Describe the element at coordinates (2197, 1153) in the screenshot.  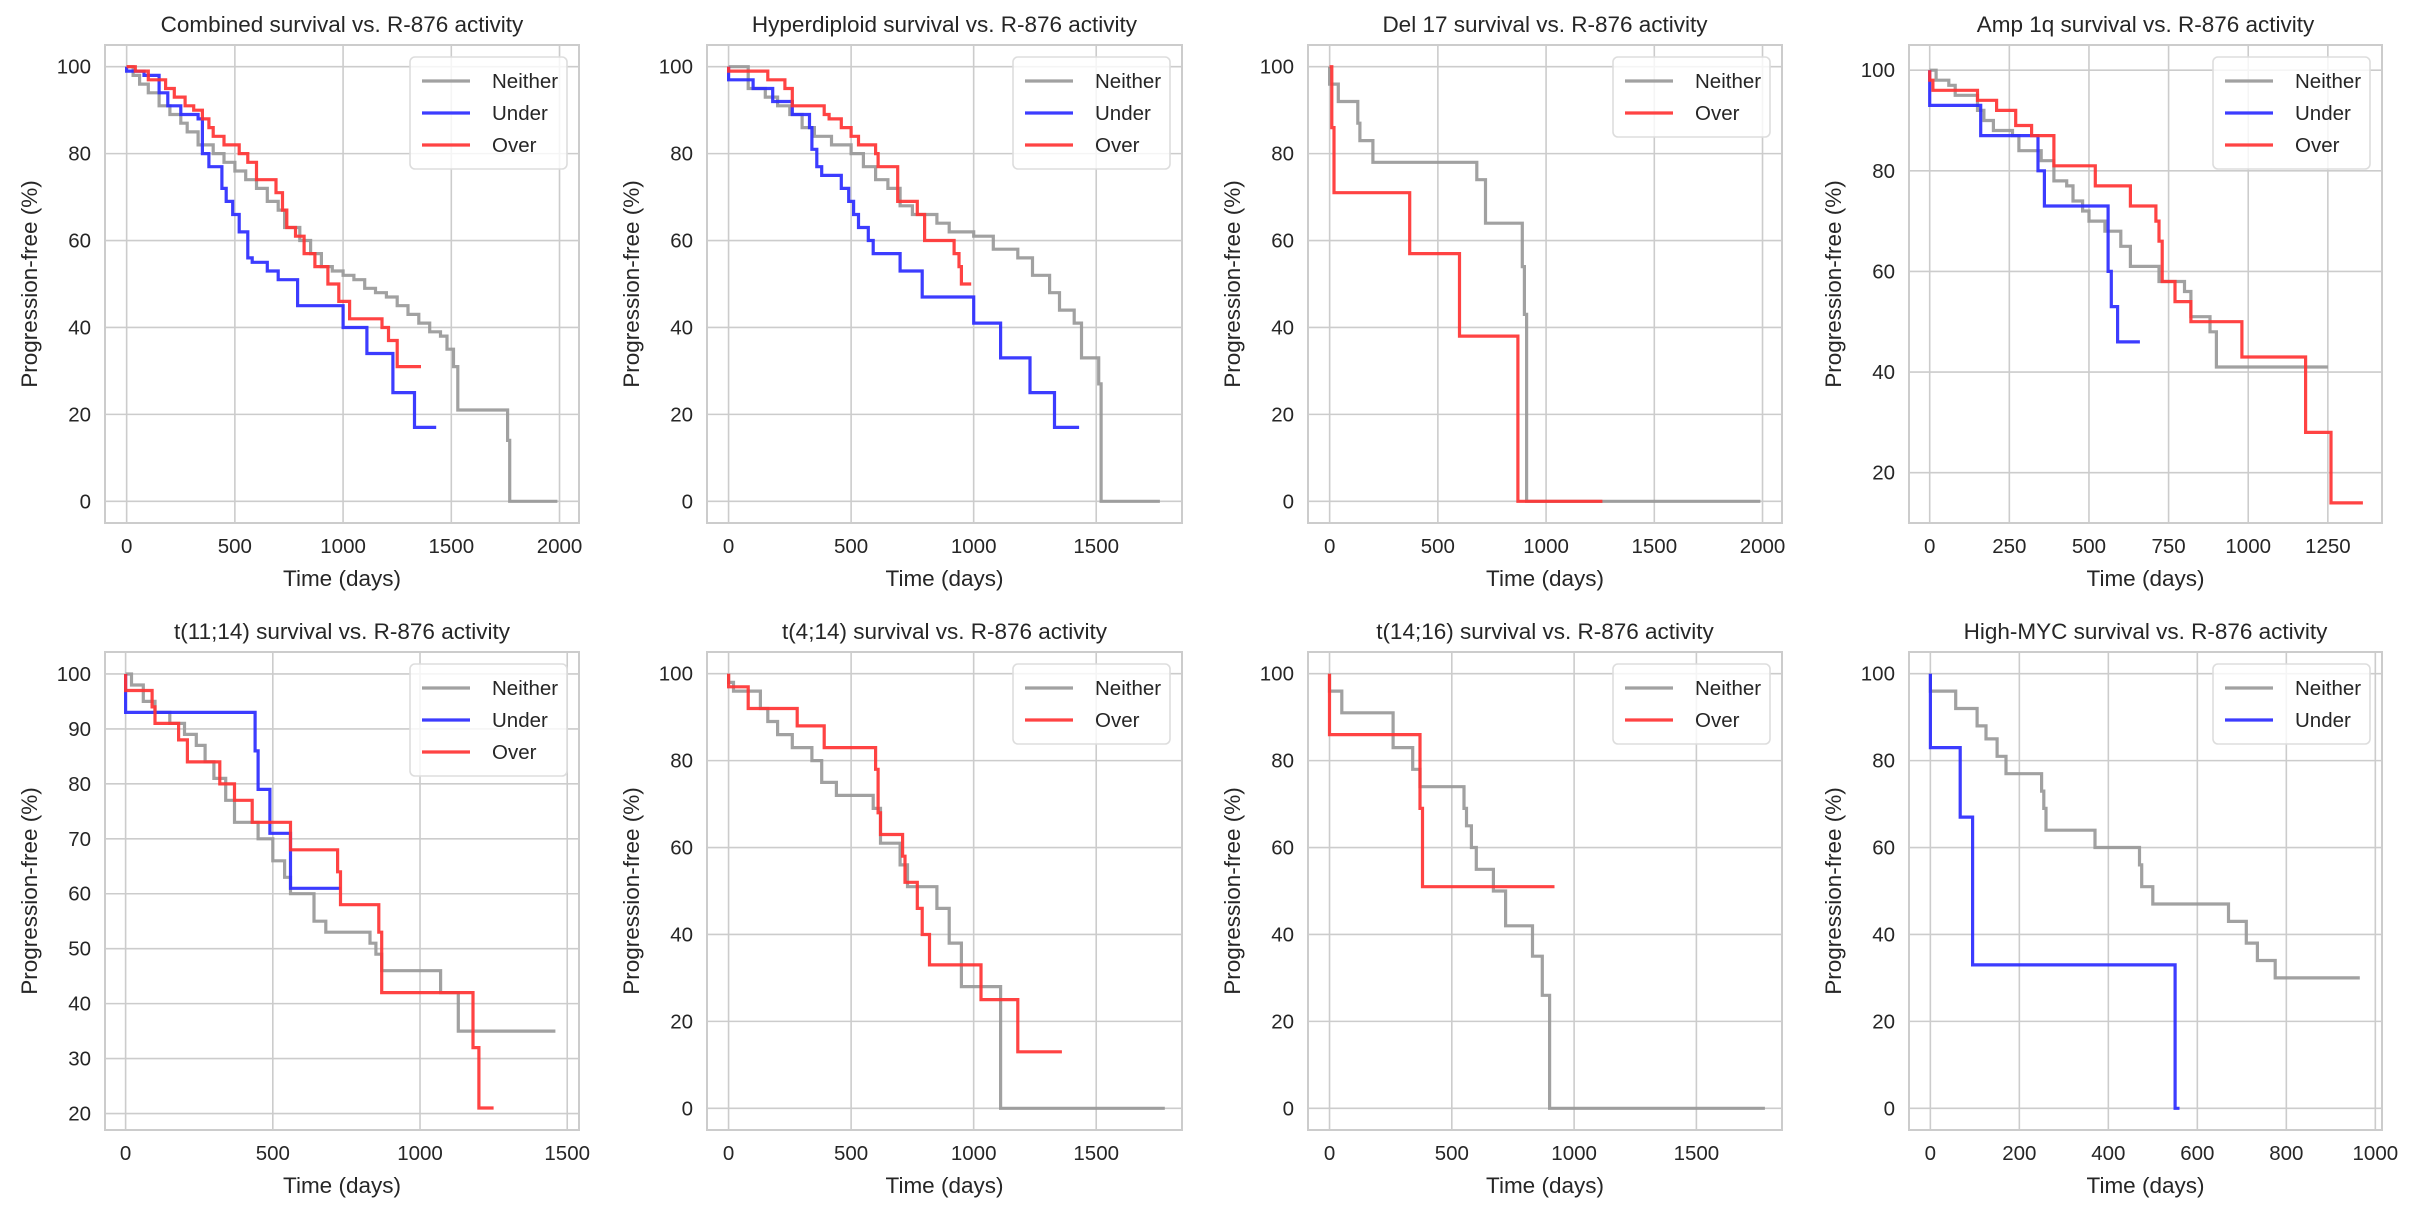
I see `x-tick-label: 600` at that location.